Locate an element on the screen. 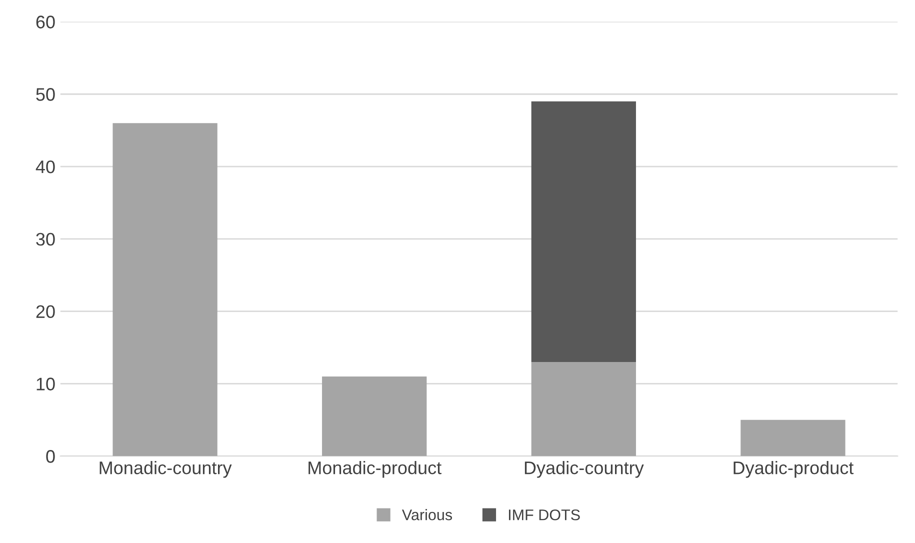 The width and height of the screenshot is (915, 543). legend-label: IMF DOTS is located at coordinates (544, 514).